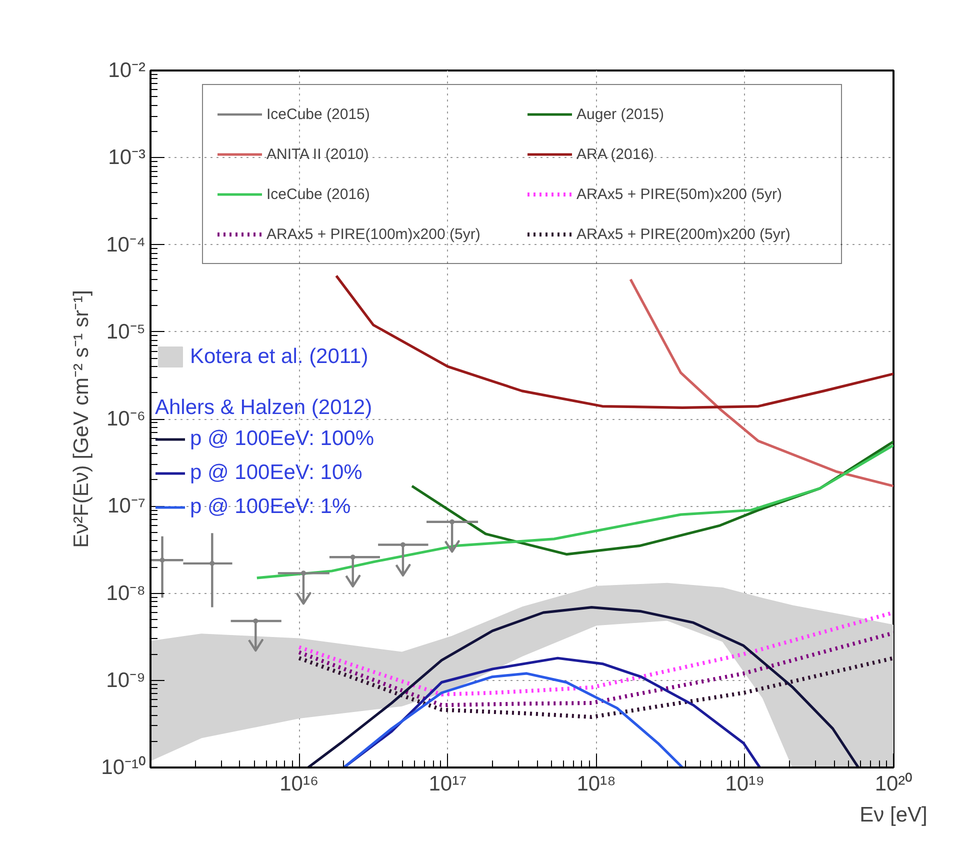 The width and height of the screenshot is (958, 867). I want to click on legend-label: Kotera et al. (2011), so click(279, 356).